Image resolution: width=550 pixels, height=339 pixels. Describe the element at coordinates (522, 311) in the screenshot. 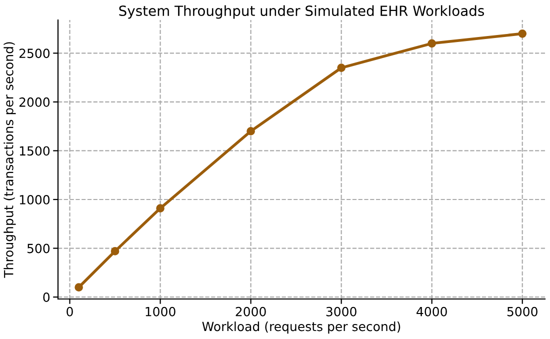

I see `x-tick-label: 5000` at that location.